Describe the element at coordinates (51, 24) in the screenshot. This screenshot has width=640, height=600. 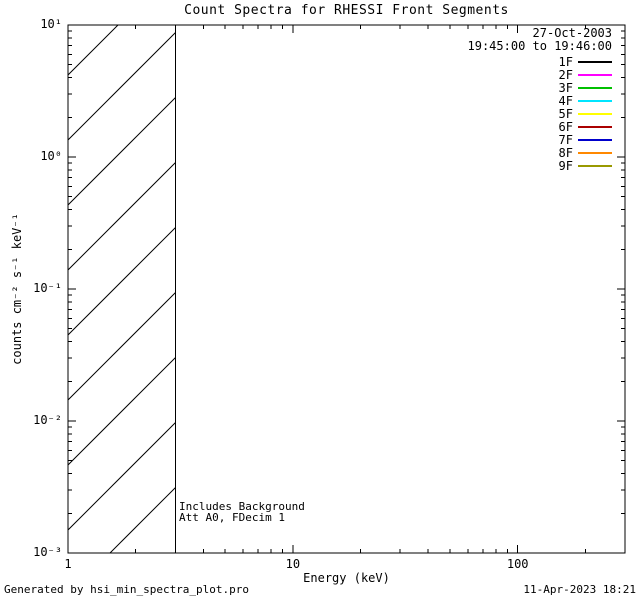
I see `y-tick-label: 10¹` at that location.